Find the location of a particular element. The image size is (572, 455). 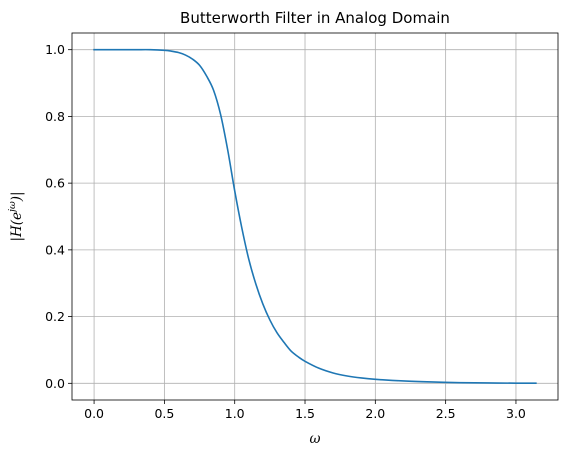

y-tick-label: 1.0 is located at coordinates (55, 49).